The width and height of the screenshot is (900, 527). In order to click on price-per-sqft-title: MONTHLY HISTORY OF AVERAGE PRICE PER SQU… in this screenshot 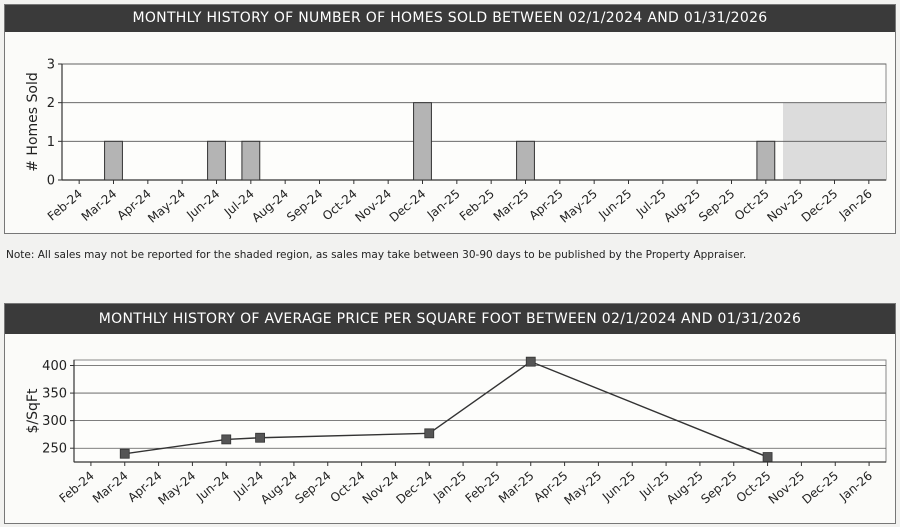, I will do `click(450, 319)`.